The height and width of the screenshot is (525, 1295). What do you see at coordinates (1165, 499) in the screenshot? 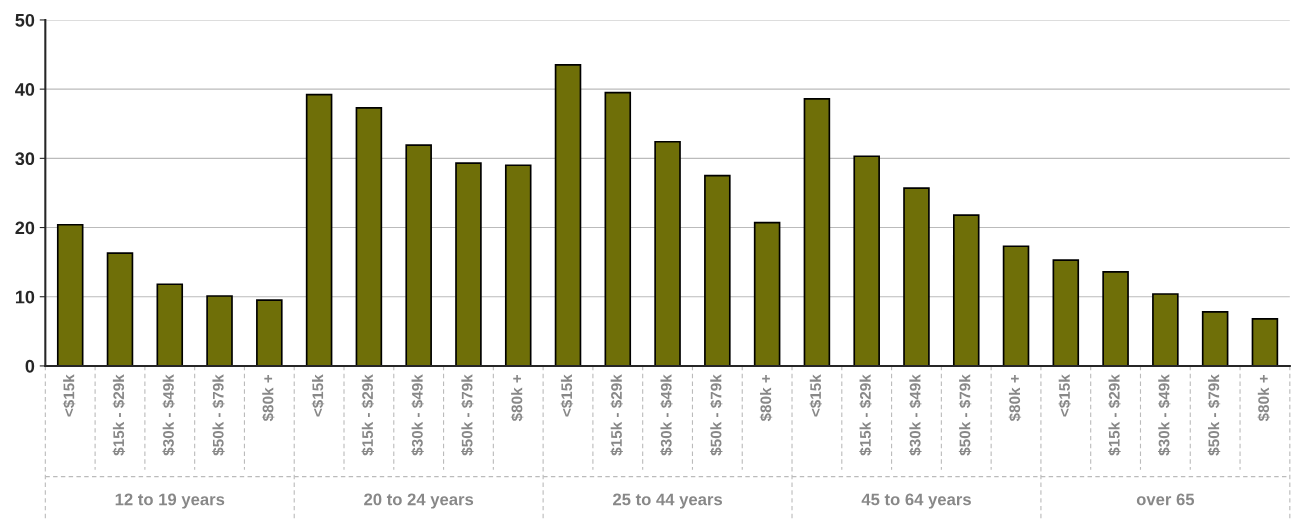
I see `text: over 65` at bounding box center [1165, 499].